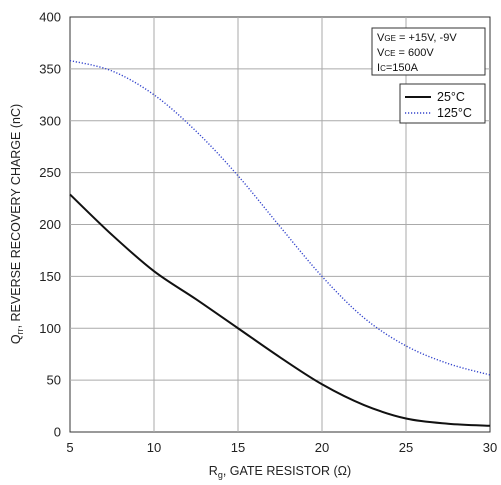 The image size is (501, 485). Describe the element at coordinates (50, 17) in the screenshot. I see `y-tick-label-400: 400` at that location.